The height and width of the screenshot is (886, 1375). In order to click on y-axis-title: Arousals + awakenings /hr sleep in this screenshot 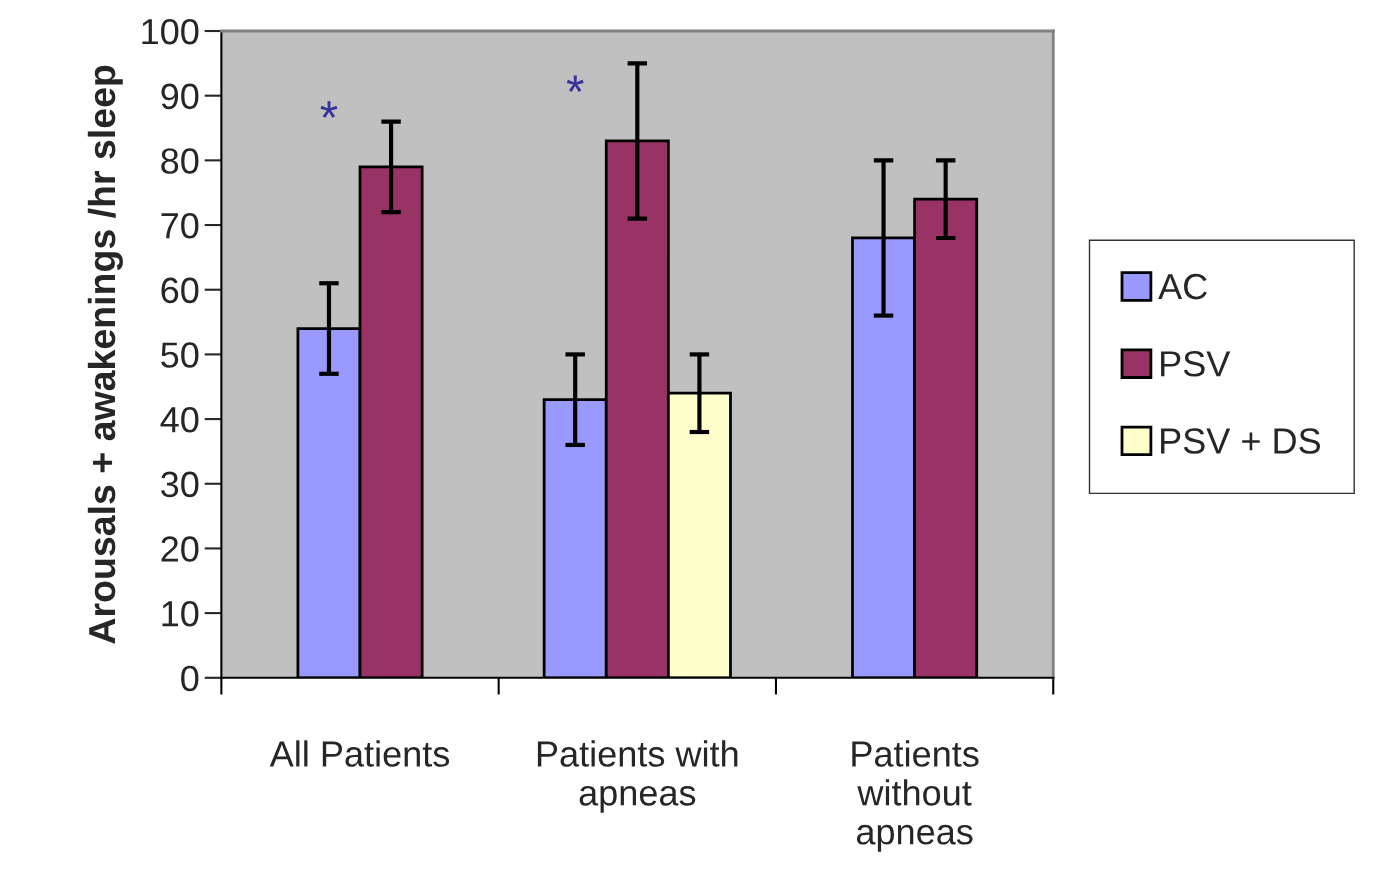, I will do `click(105, 354)`.